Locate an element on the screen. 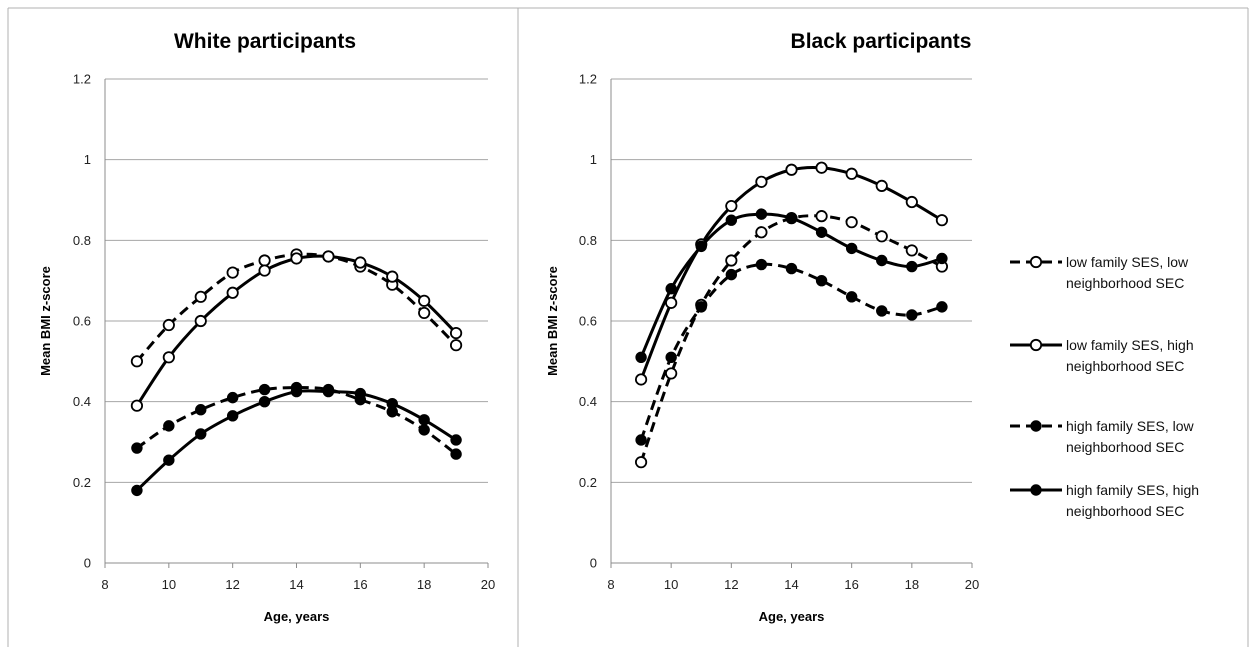 The width and height of the screenshot is (1253, 647). data-point-black-s0-x18 is located at coordinates (911, 250).